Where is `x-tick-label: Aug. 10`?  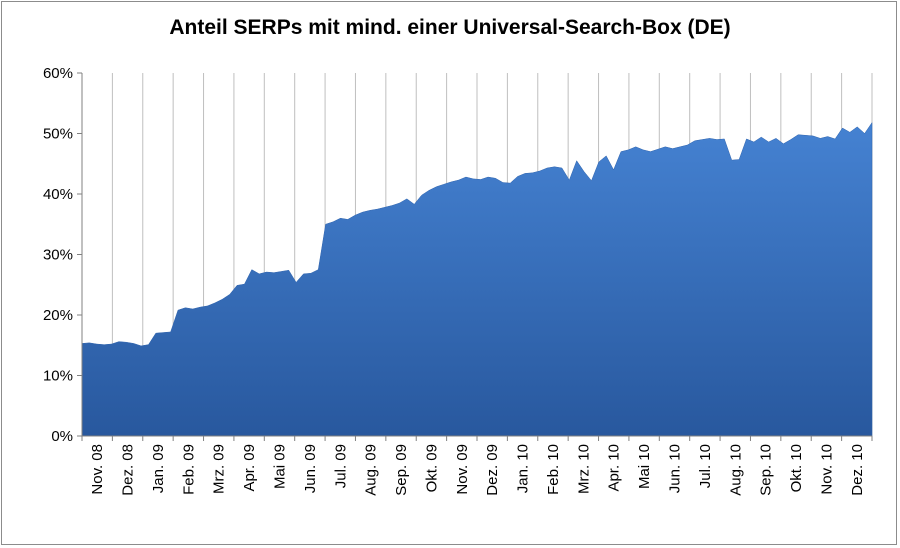
x-tick-label: Aug. 10 is located at coordinates (735, 470).